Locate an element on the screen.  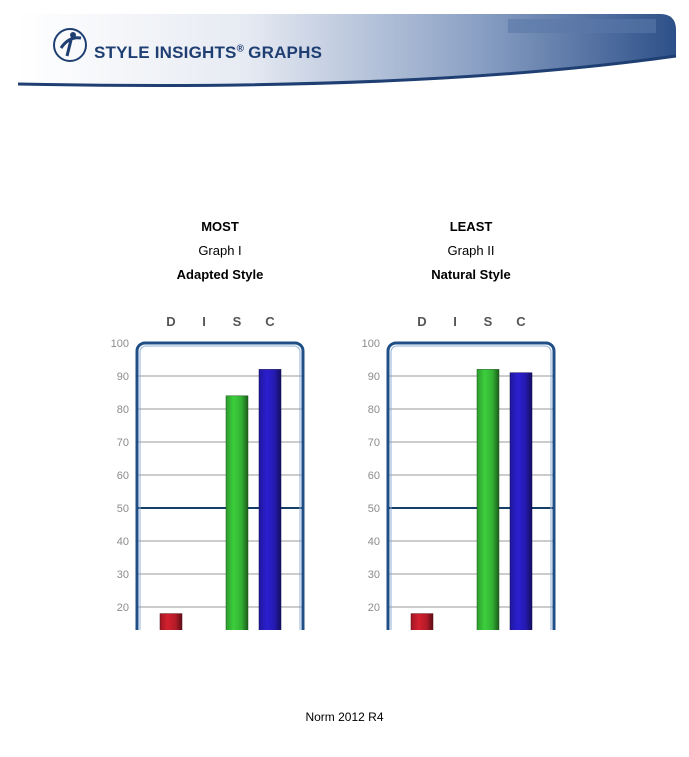
graph-title: MOST is located at coordinates (220, 226).